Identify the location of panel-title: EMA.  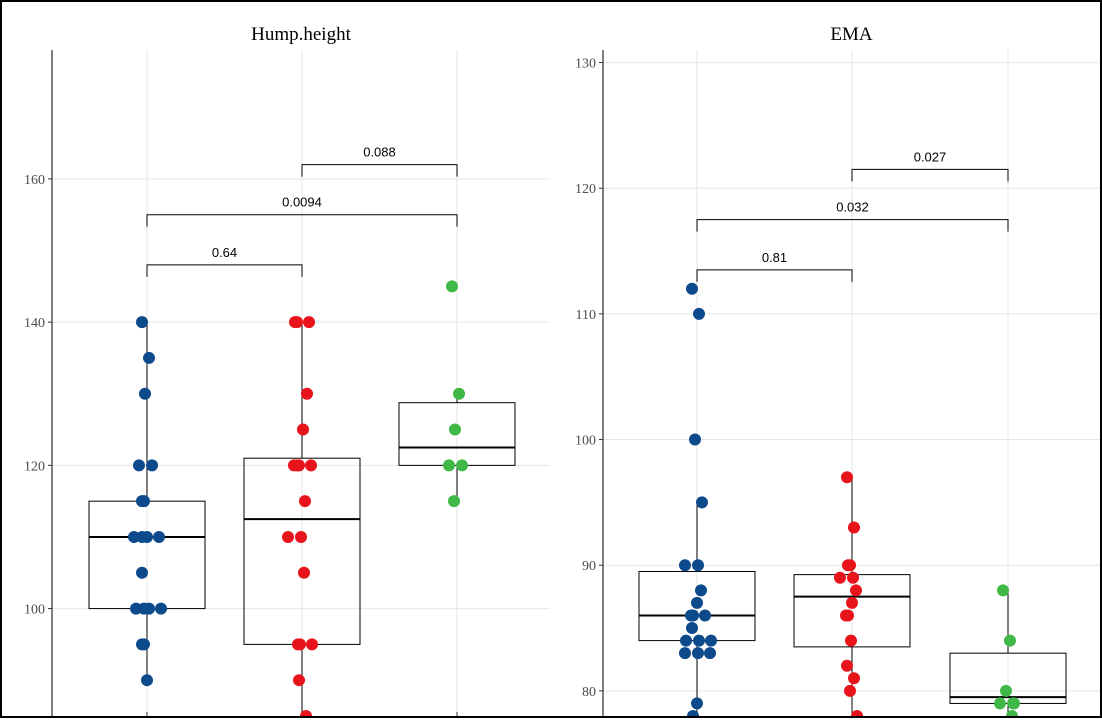
(851, 34).